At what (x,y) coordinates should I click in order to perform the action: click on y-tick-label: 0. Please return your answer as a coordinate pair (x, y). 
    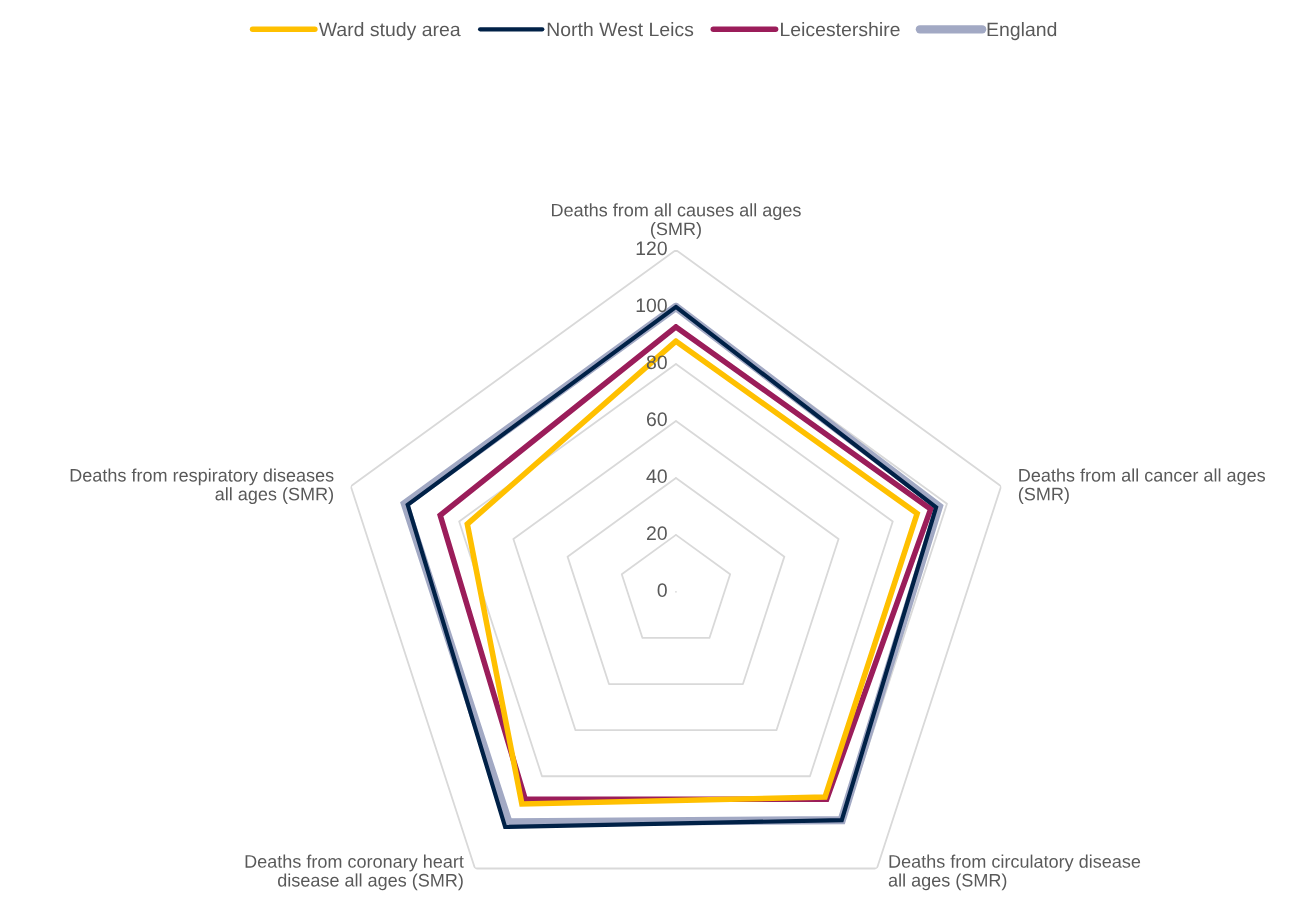
    Looking at the image, I should click on (662, 590).